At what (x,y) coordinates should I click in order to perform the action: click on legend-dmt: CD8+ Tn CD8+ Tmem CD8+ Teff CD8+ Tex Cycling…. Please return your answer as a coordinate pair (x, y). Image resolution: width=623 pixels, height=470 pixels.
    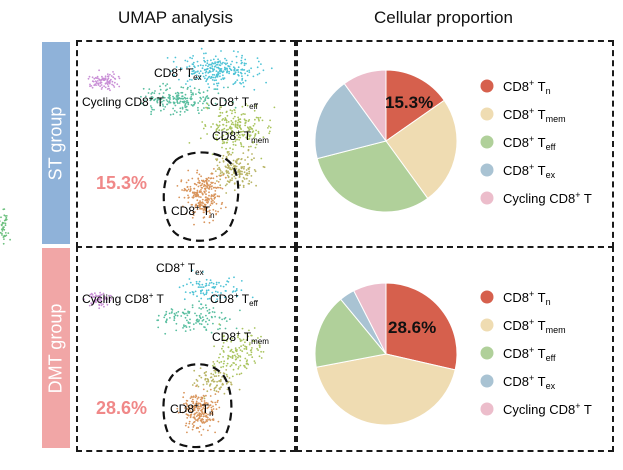
    Looking at the image, I should click on (536, 353).